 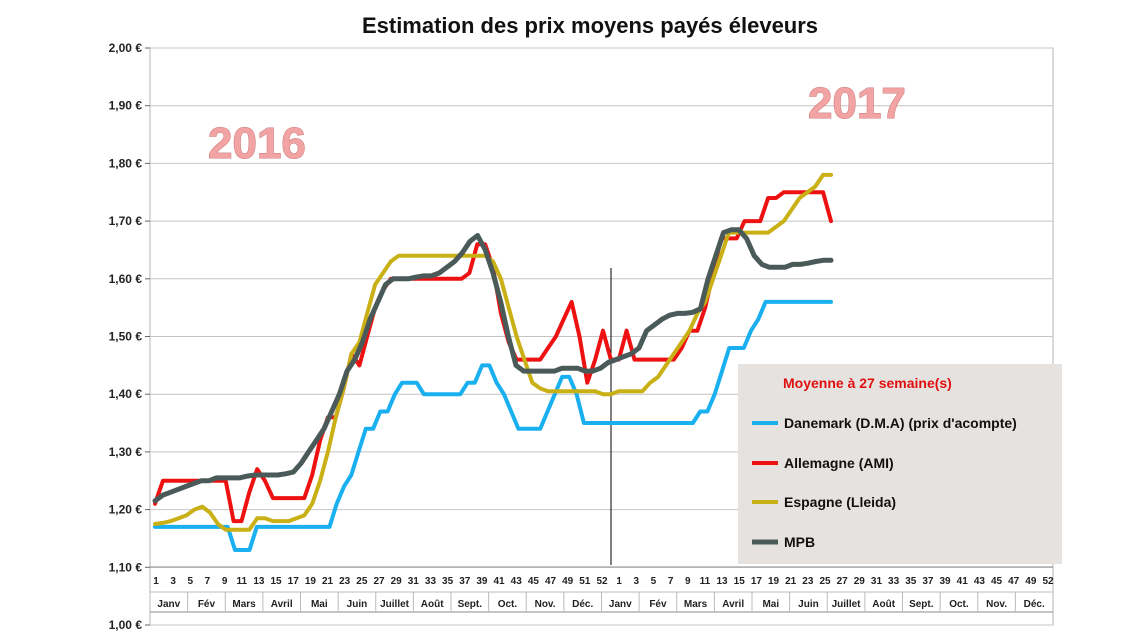 I want to click on legend-label: MPB, so click(x=799, y=542).